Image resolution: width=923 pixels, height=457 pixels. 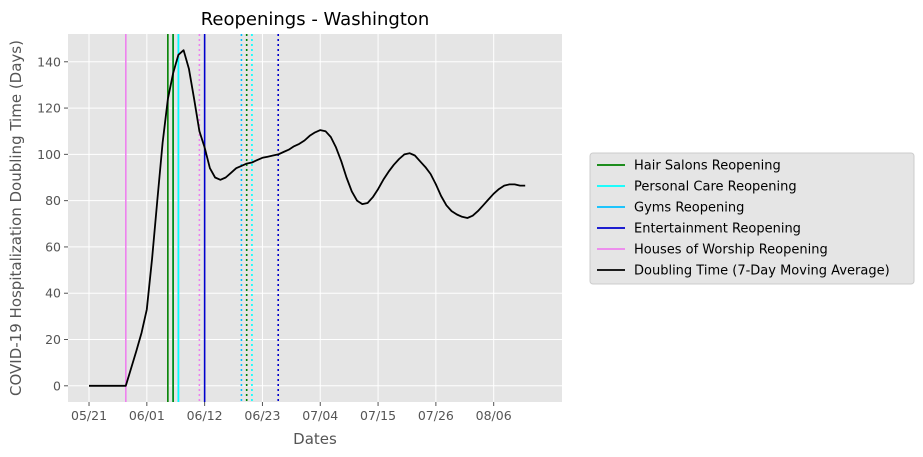 What do you see at coordinates (53, 339) in the screenshot?
I see `y-tick-label: 20` at bounding box center [53, 339].